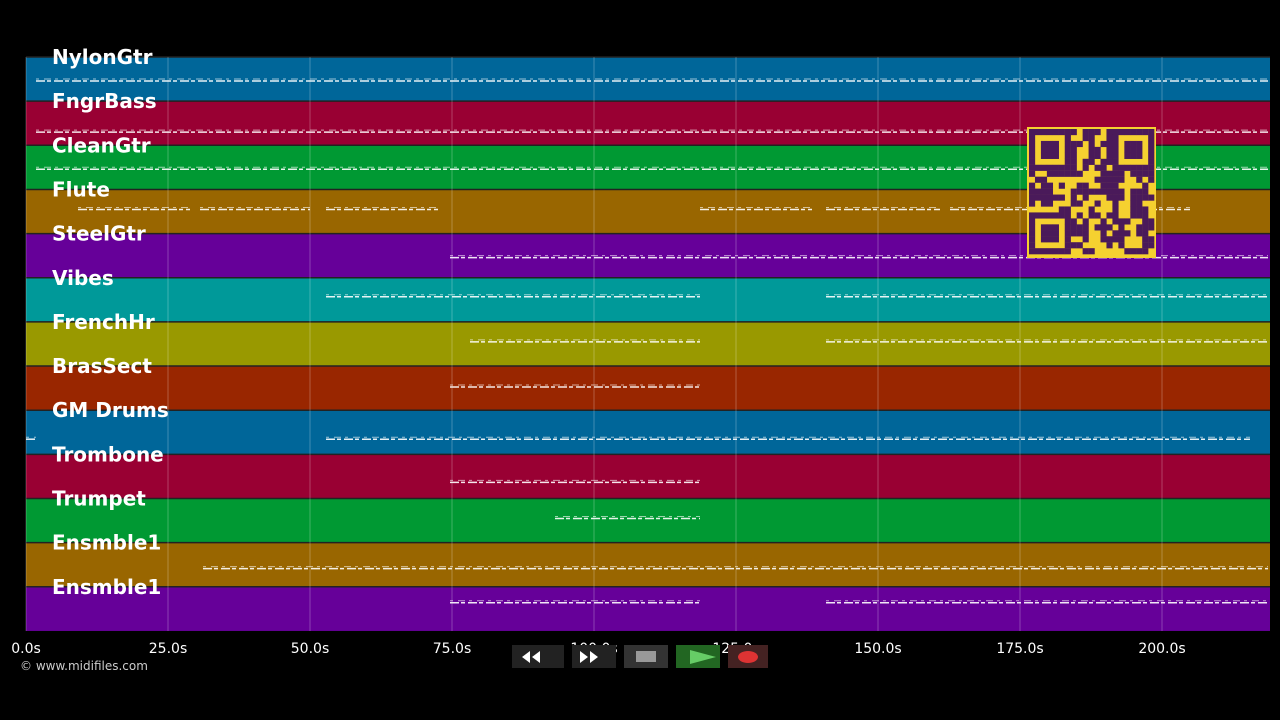 This screenshot has width=1280, height=720. Describe the element at coordinates (103, 322) in the screenshot. I see `track-name: FrenchHr` at that location.